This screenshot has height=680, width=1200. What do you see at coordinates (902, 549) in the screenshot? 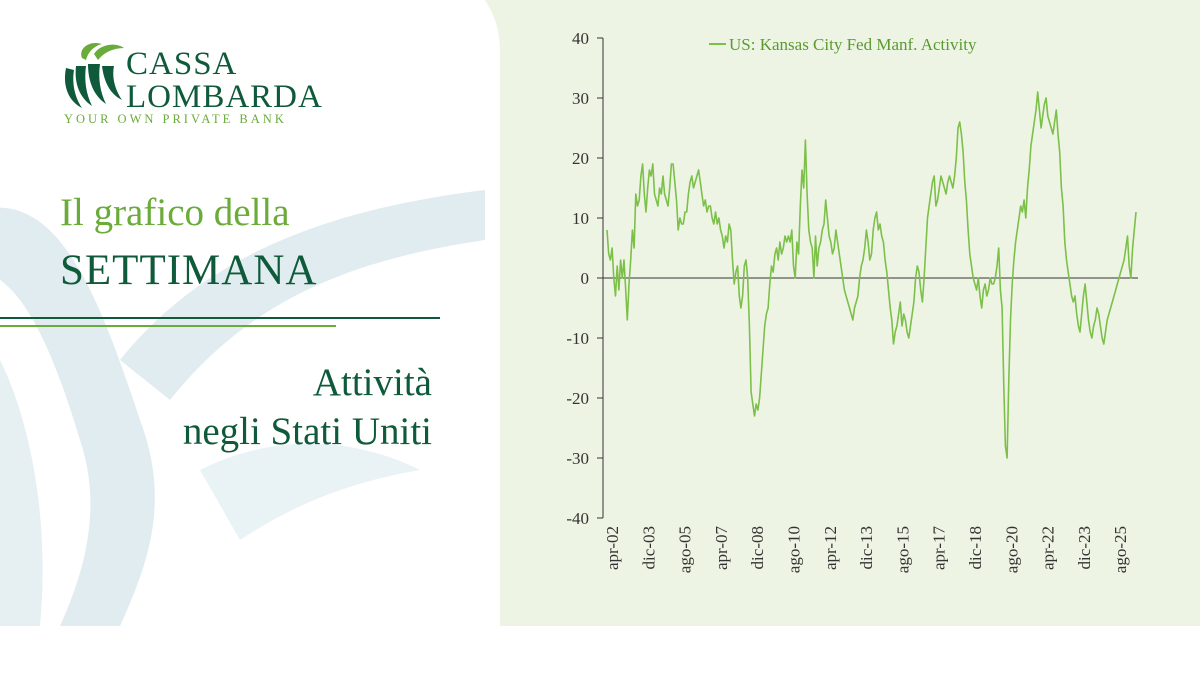
I see `x-tick-label: ago-15` at bounding box center [902, 549].